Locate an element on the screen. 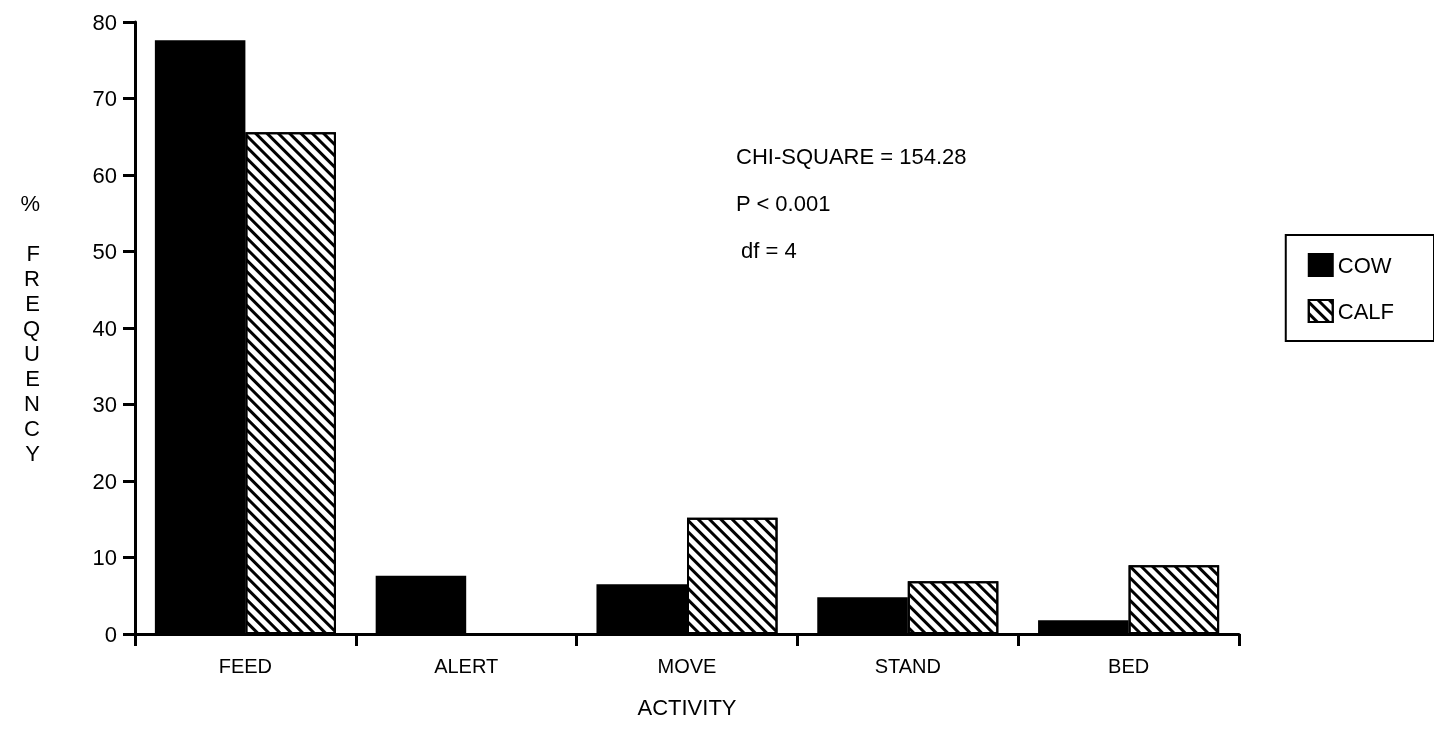  y-tick-label: 40 is located at coordinates (104, 328).